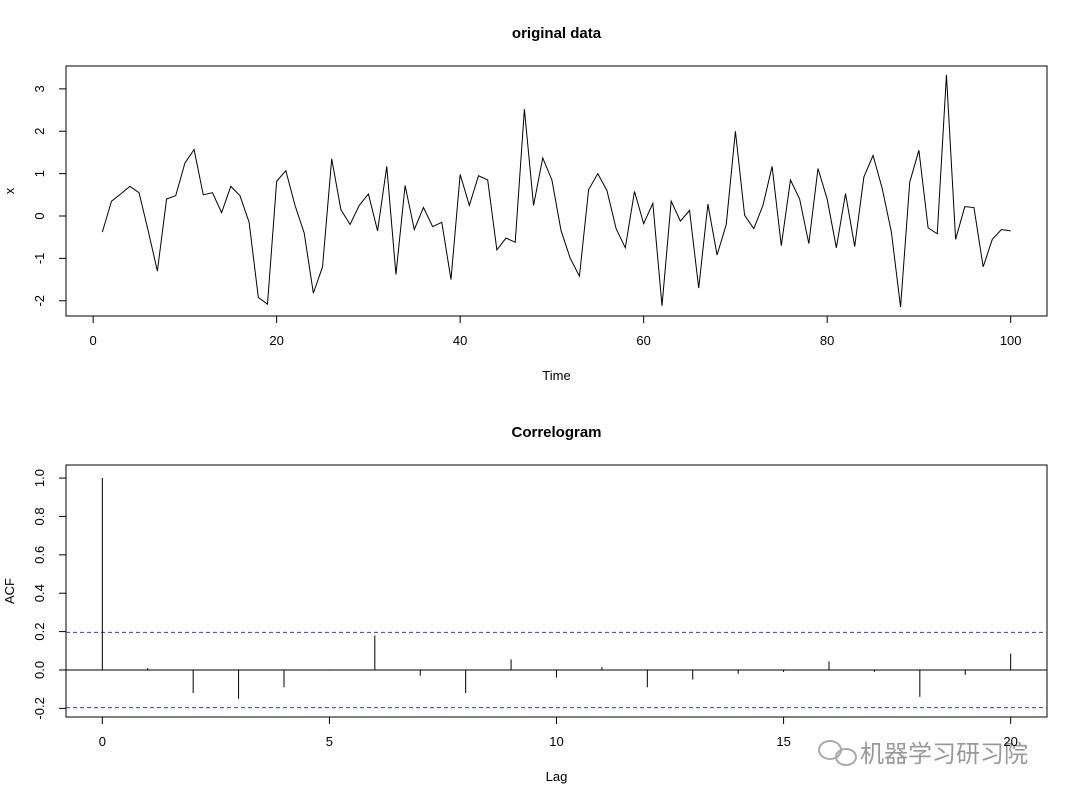 The height and width of the screenshot is (806, 1080). What do you see at coordinates (39, 593) in the screenshot?
I see `y-tick-label: 0.4` at bounding box center [39, 593].